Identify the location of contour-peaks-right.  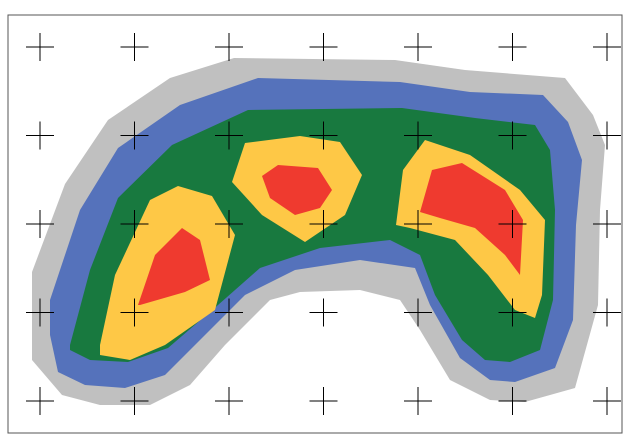
(470, 229).